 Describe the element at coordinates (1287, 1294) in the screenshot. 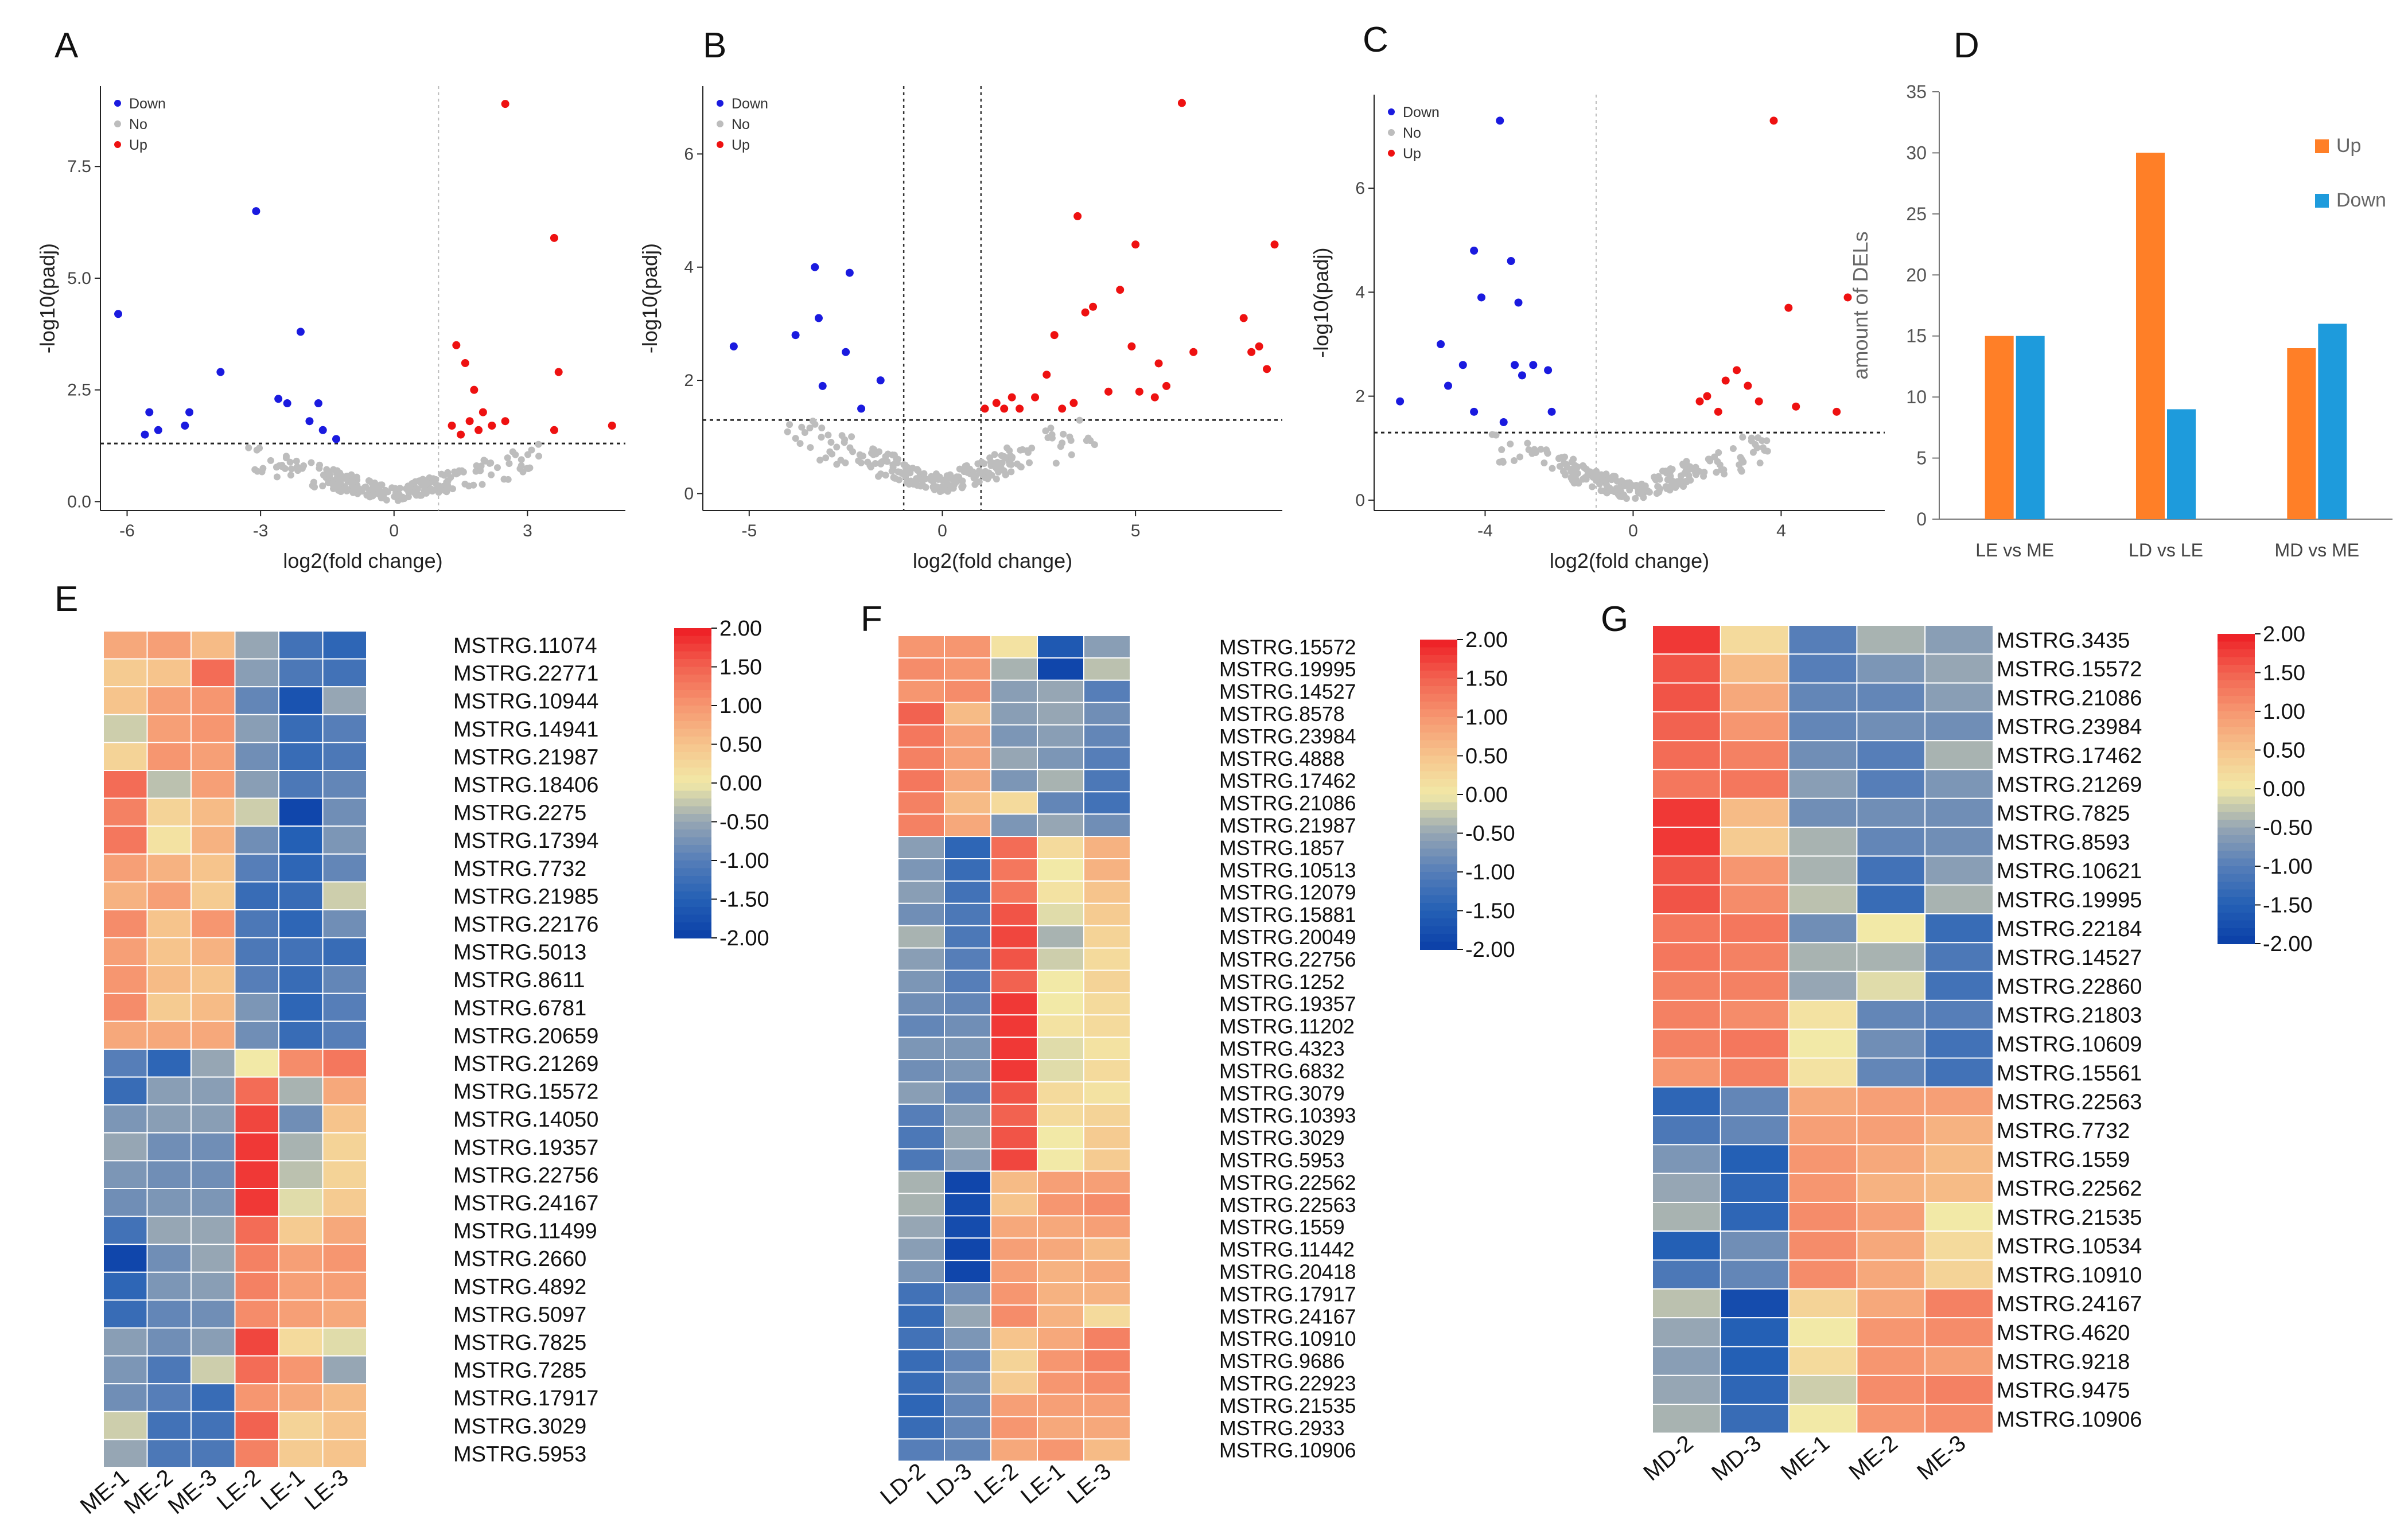

I see `row-label: MSTRG.17917` at that location.